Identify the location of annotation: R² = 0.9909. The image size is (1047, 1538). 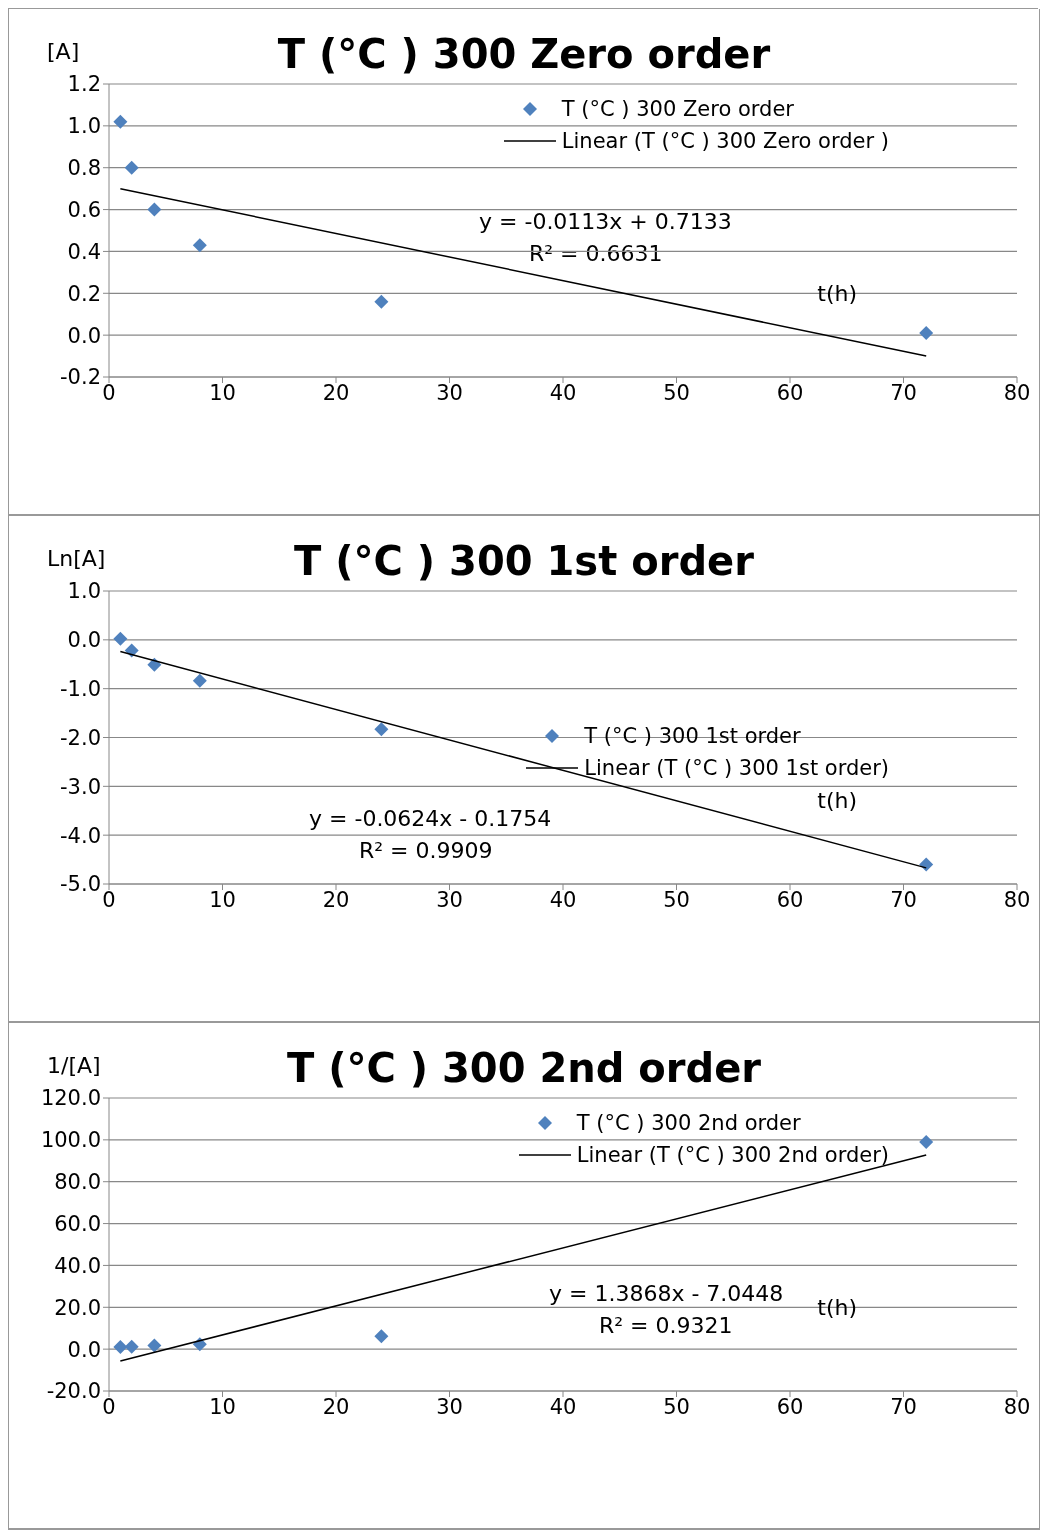
(426, 850).